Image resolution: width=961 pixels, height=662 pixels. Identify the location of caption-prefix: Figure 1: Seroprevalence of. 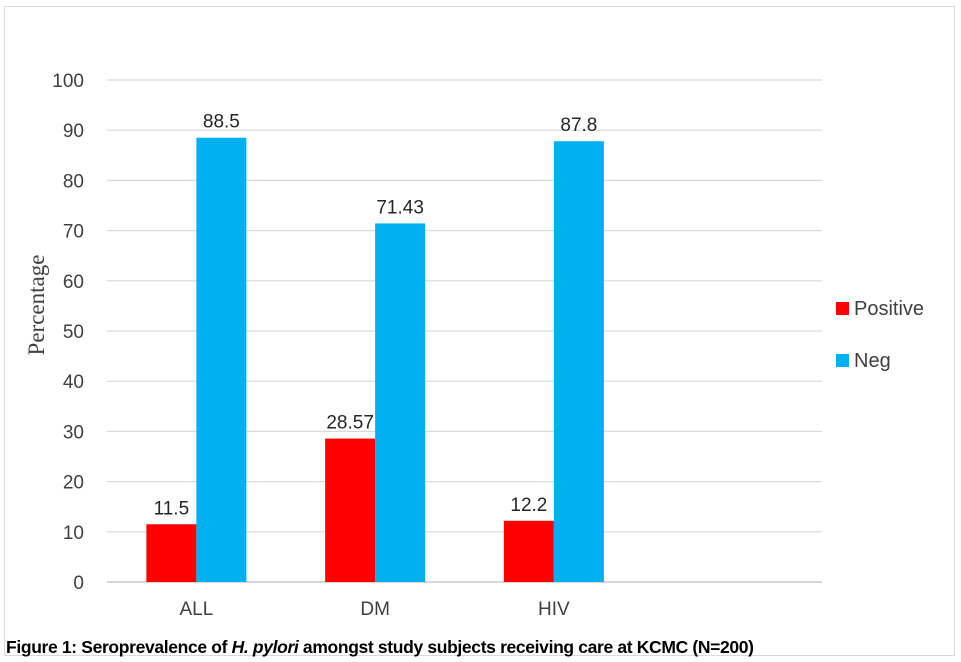
(119, 647).